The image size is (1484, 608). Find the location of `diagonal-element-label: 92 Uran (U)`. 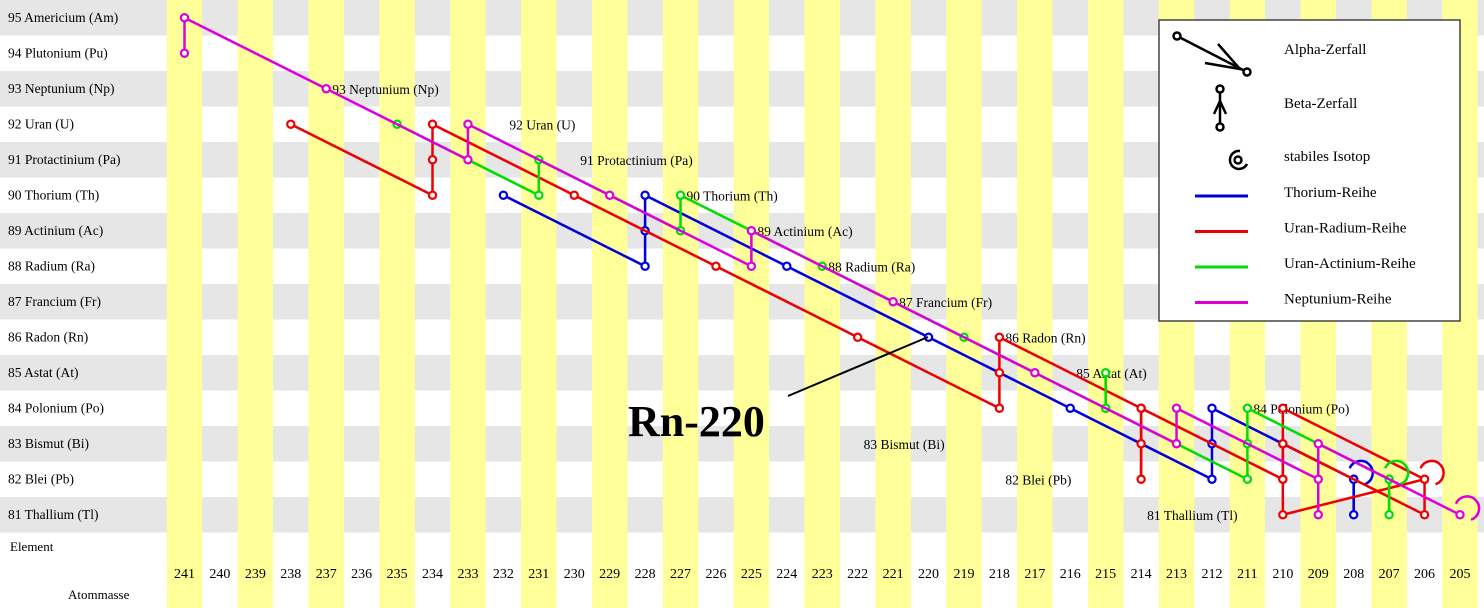

diagonal-element-label: 92 Uran (U) is located at coordinates (542, 124).